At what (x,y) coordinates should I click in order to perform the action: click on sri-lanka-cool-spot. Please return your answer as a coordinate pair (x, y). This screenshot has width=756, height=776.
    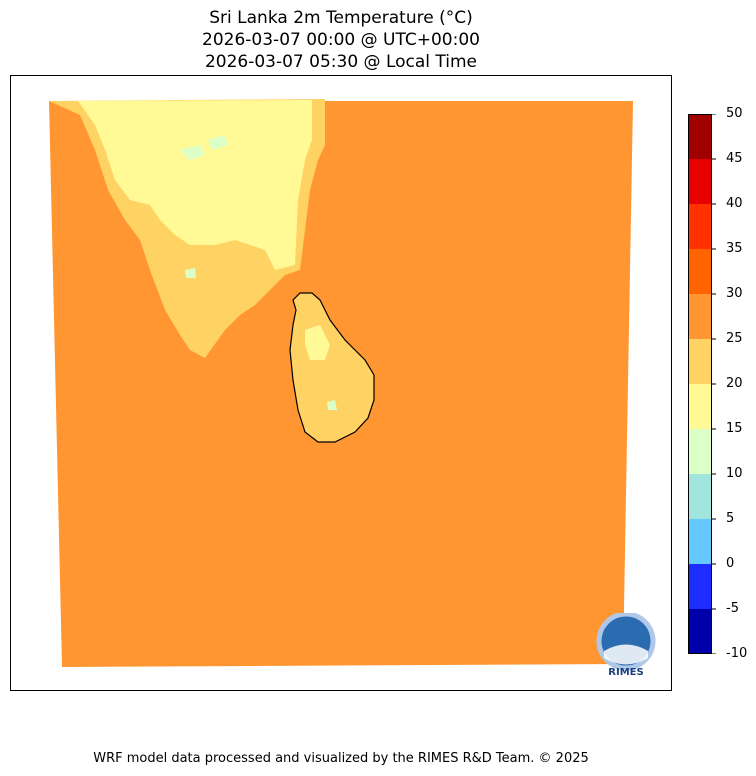
    Looking at the image, I should click on (332, 405).